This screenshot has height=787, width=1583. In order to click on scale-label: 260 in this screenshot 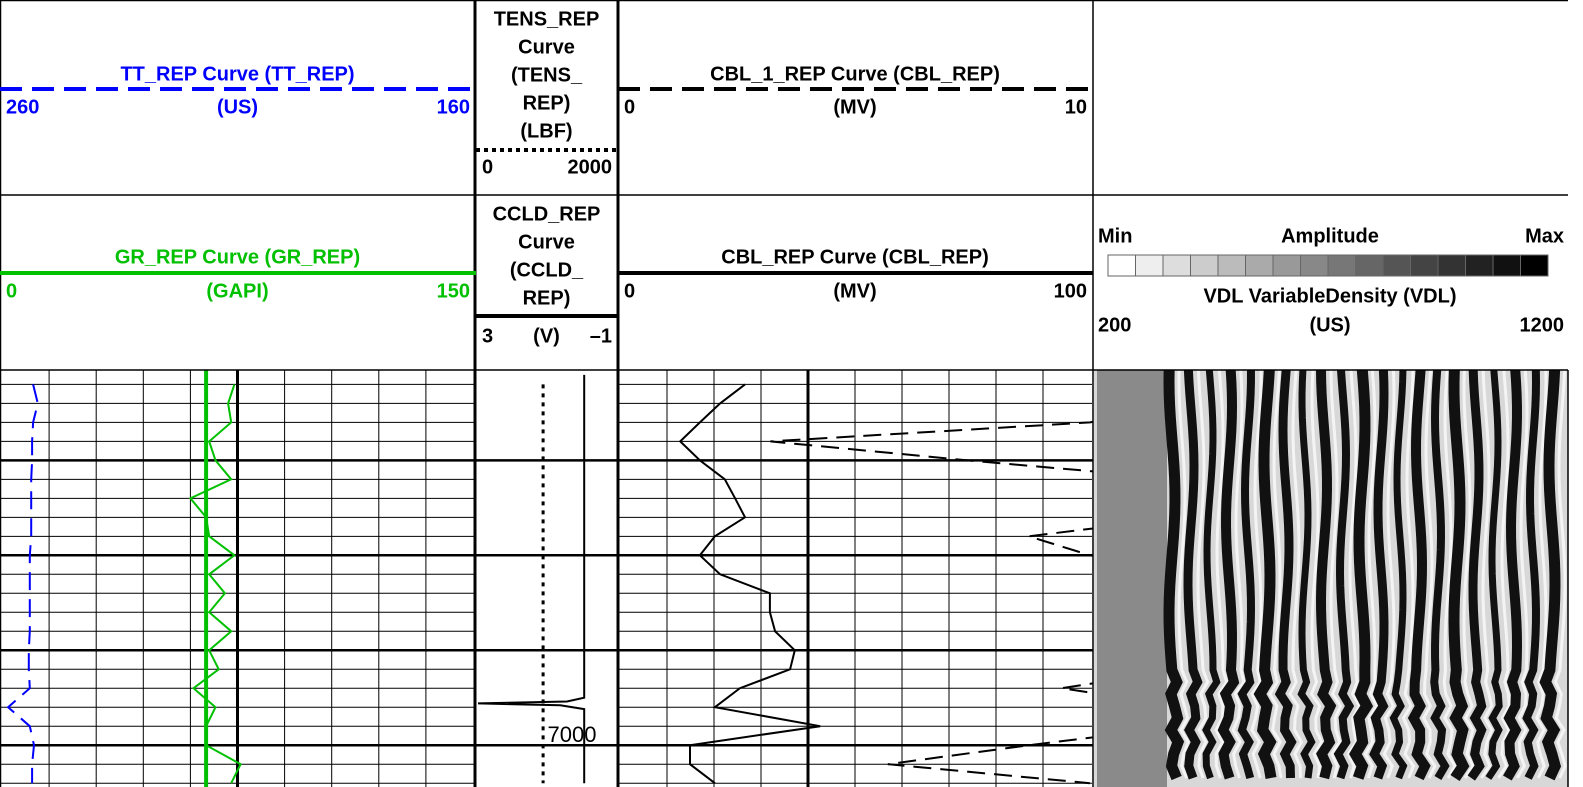, I will do `click(22, 107)`.